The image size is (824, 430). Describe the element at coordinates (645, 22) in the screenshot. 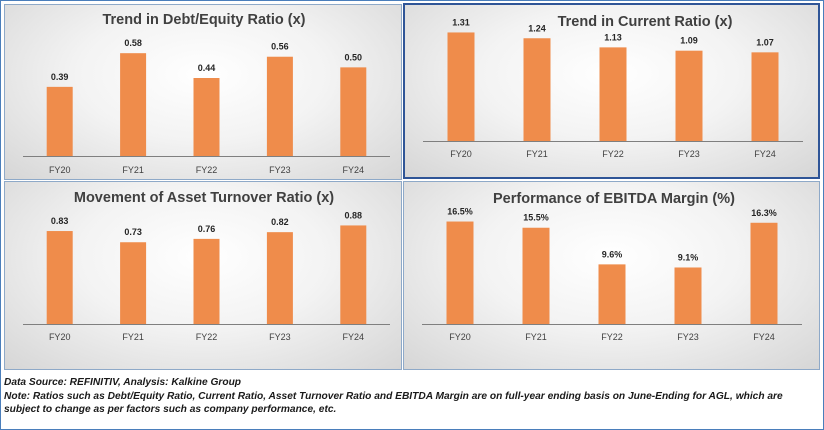

I see `chart-title: Trend in Current Ratio (x)` at that location.